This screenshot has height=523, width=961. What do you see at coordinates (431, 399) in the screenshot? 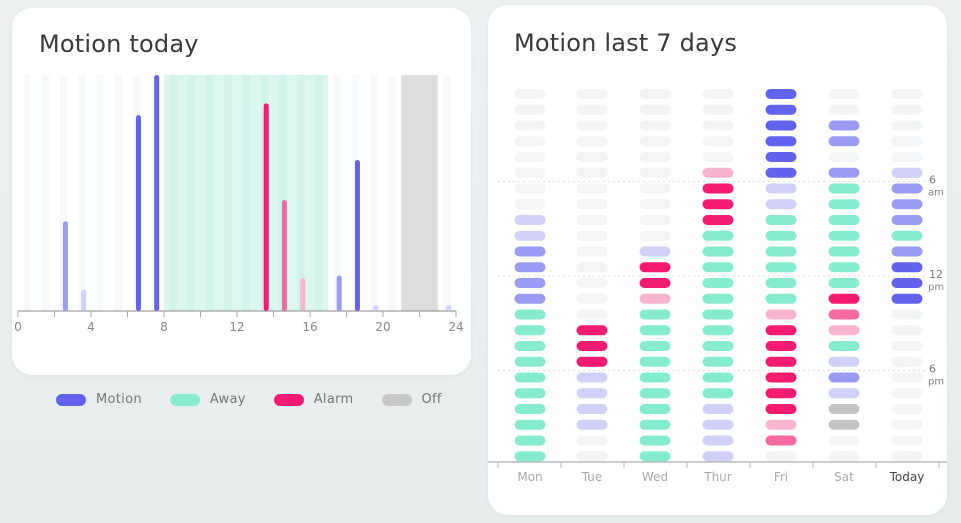
I see `legend-label-off: Off` at bounding box center [431, 399].